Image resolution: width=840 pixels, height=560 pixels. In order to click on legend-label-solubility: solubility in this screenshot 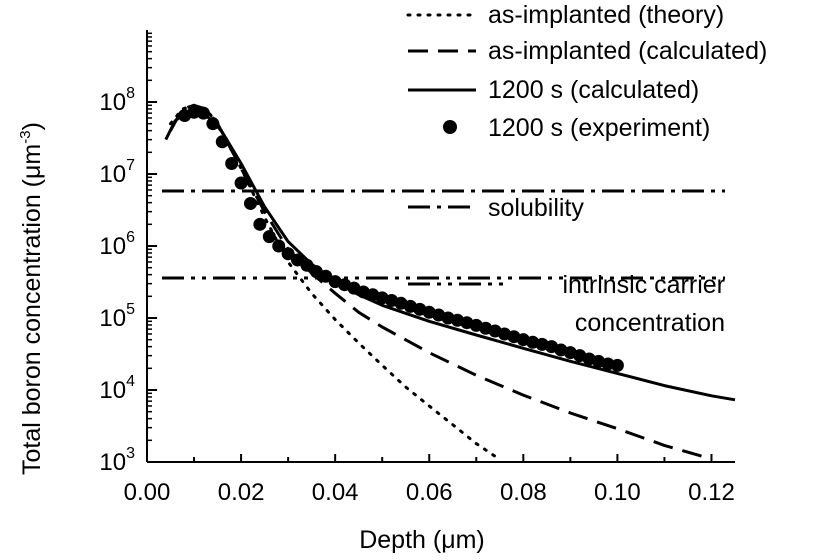, I will do `click(536, 208)`.